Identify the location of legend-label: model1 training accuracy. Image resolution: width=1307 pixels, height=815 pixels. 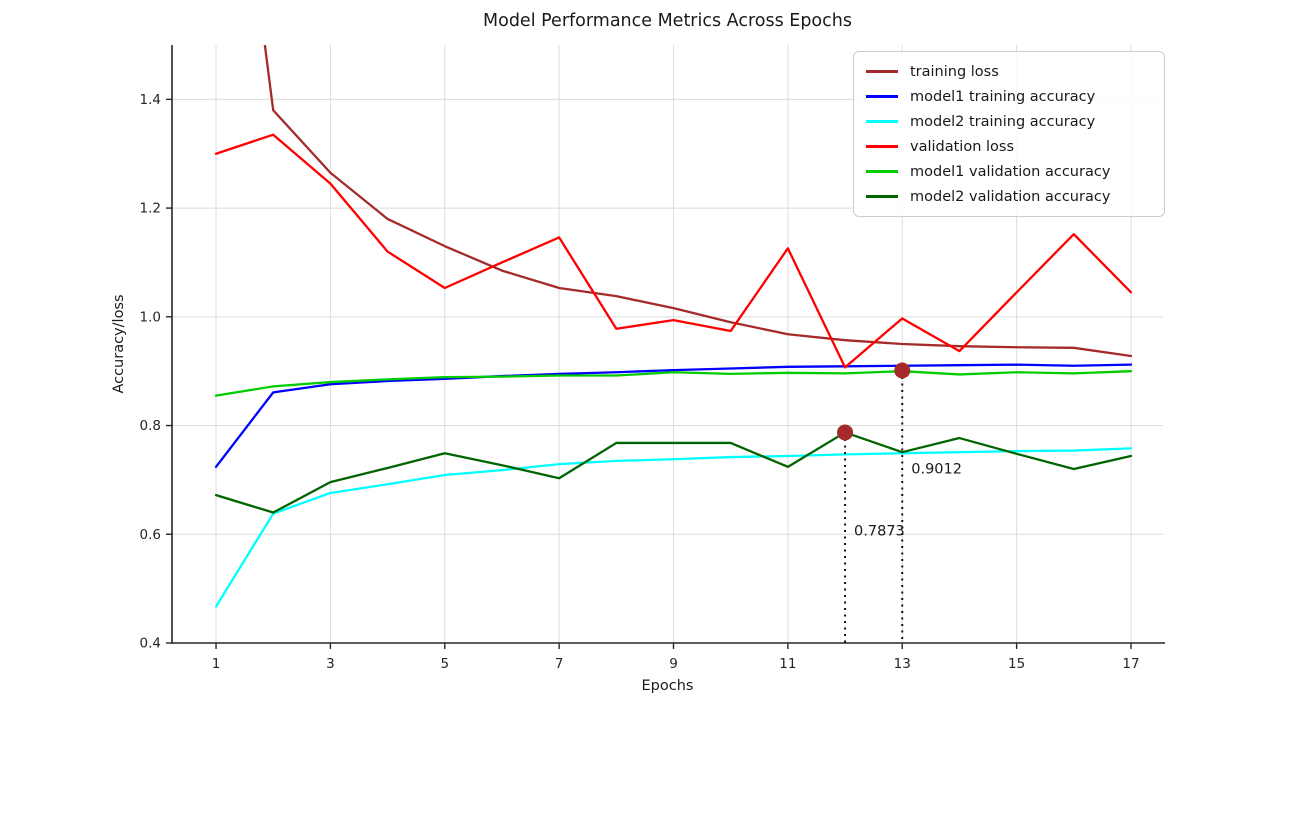
(1003, 96).